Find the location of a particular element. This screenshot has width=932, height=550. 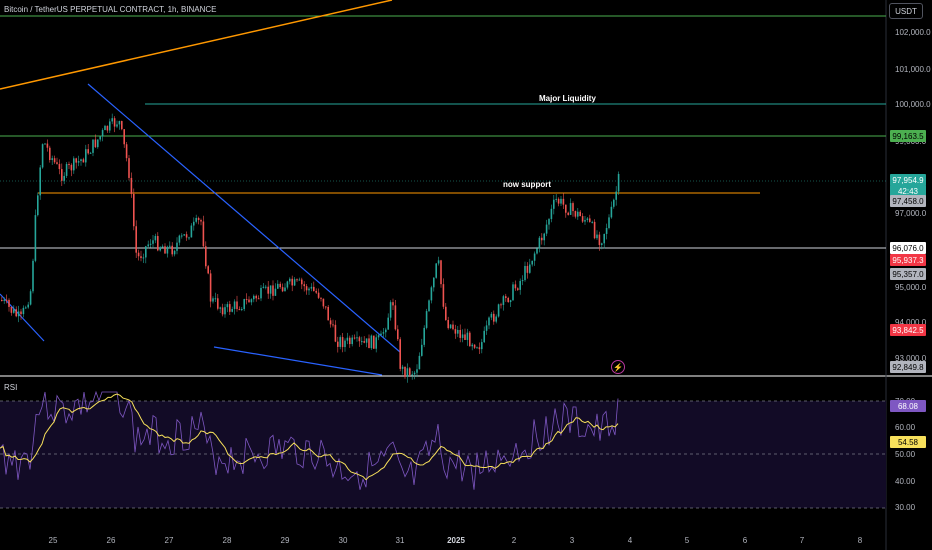

major-liquidity-label: Major Liquidity is located at coordinates (567, 98).